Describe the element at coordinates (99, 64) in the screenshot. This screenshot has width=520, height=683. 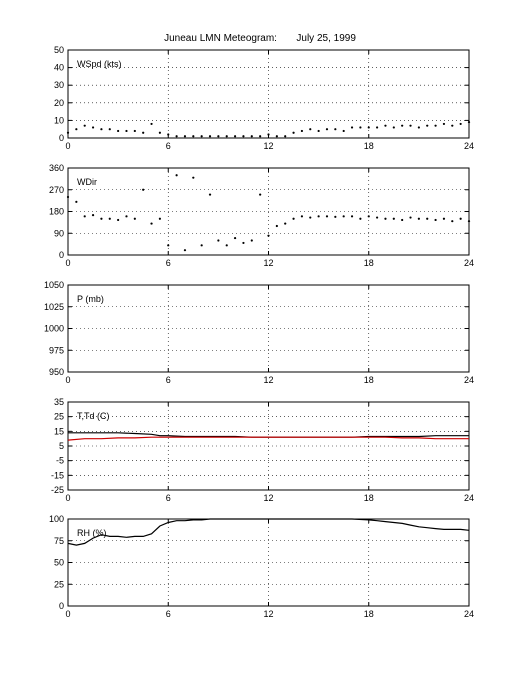
I see `panel-label: WSpd (kts)` at that location.